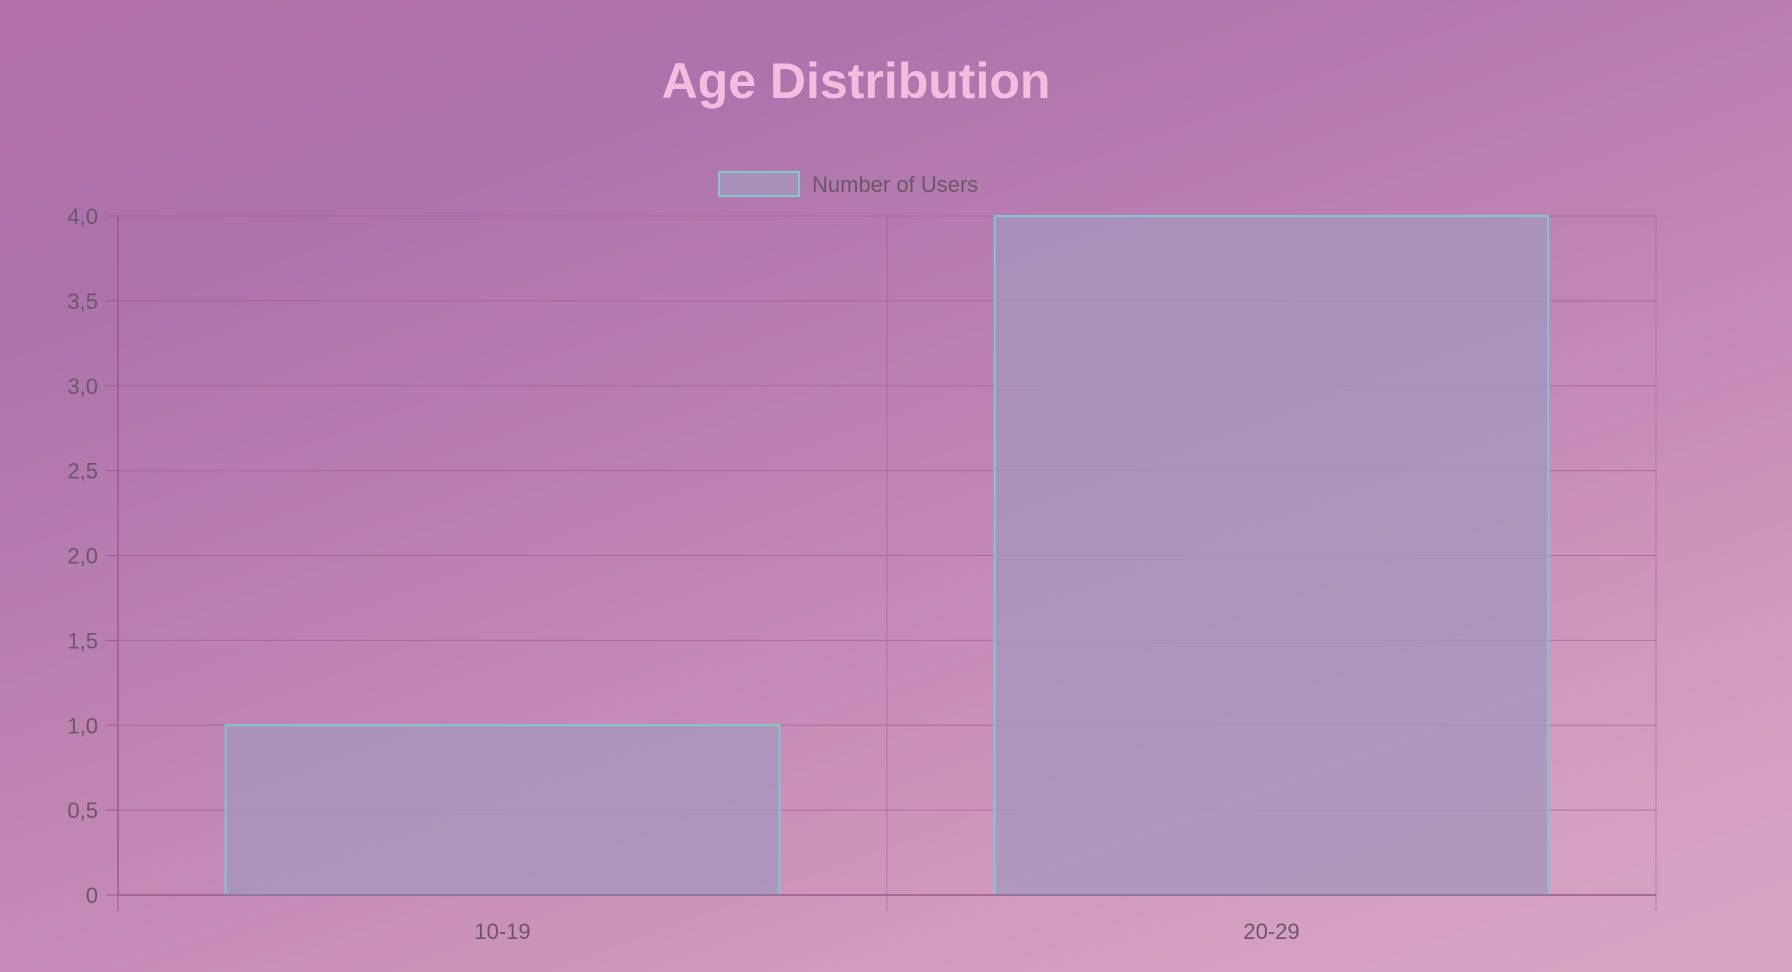  I want to click on y-tick-label: 0,5, so click(82, 810).